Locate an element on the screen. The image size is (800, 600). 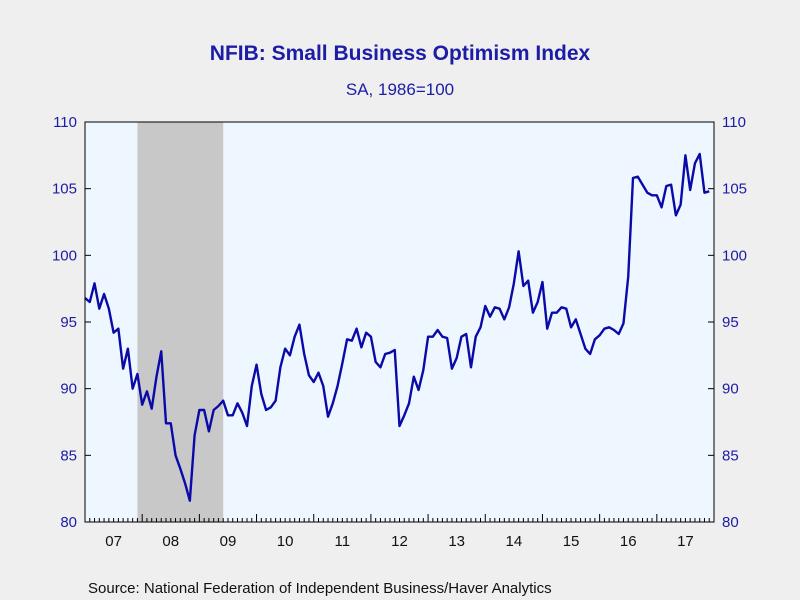
x-tick-label: 07 is located at coordinates (113, 541).